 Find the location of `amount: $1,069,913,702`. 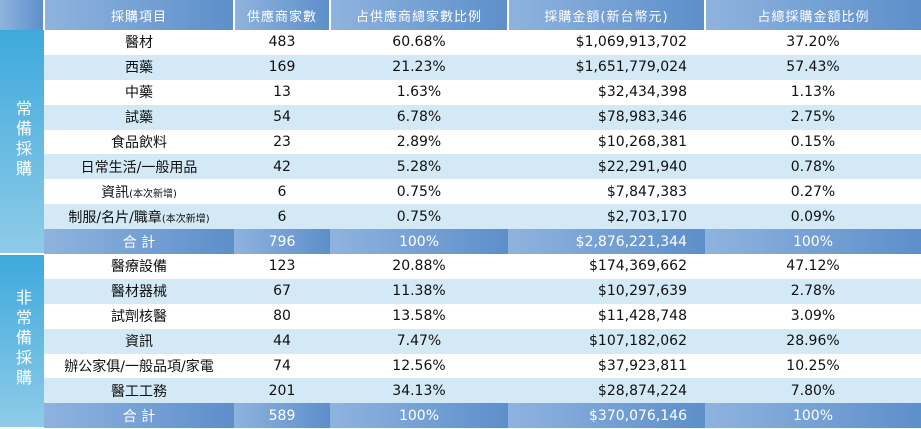

amount: $1,069,913,702 is located at coordinates (631, 42).